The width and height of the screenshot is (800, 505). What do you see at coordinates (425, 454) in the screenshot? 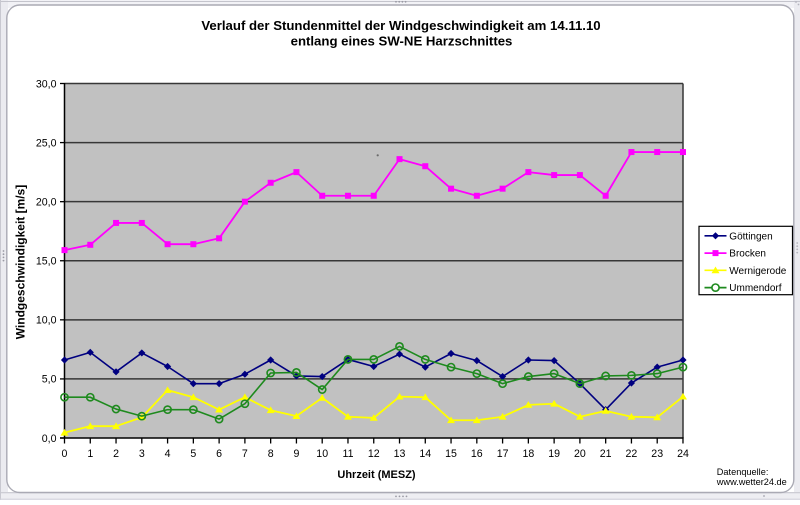
I see `svg-text: 14` at bounding box center [425, 454].